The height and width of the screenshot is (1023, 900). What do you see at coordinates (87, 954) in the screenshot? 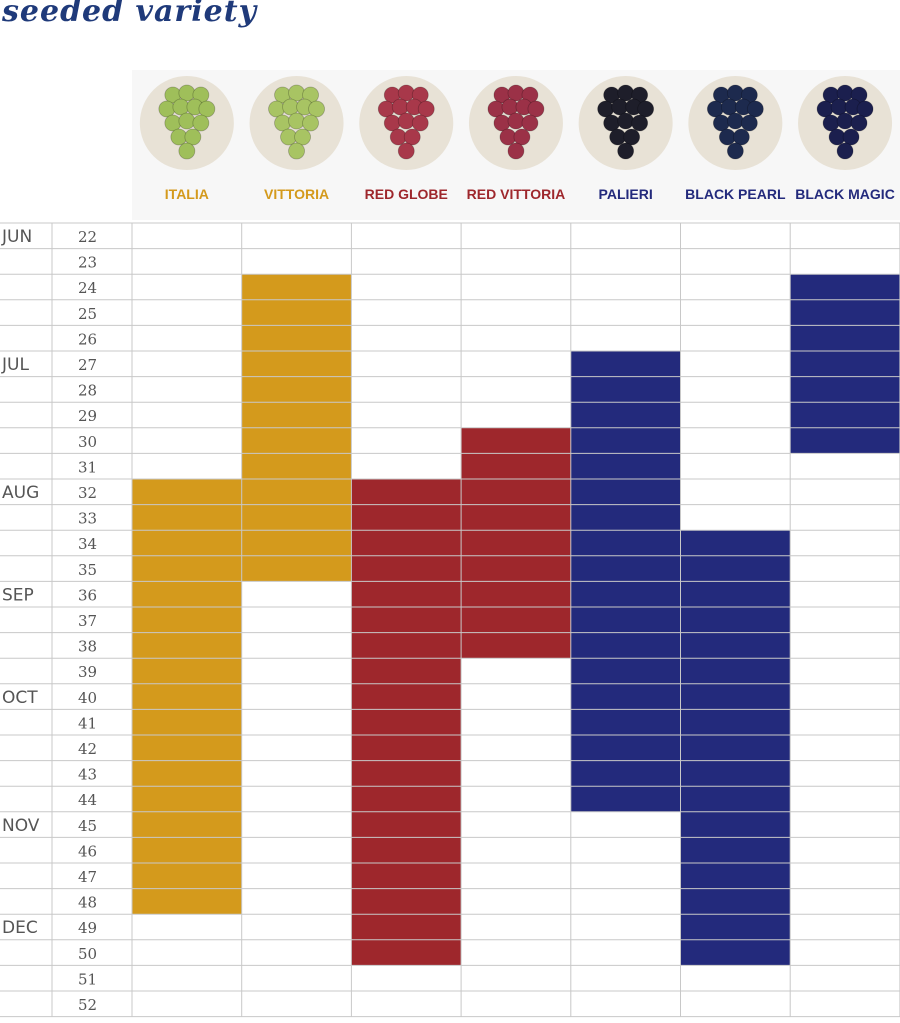
I see `week-label-50: 50` at bounding box center [87, 954].